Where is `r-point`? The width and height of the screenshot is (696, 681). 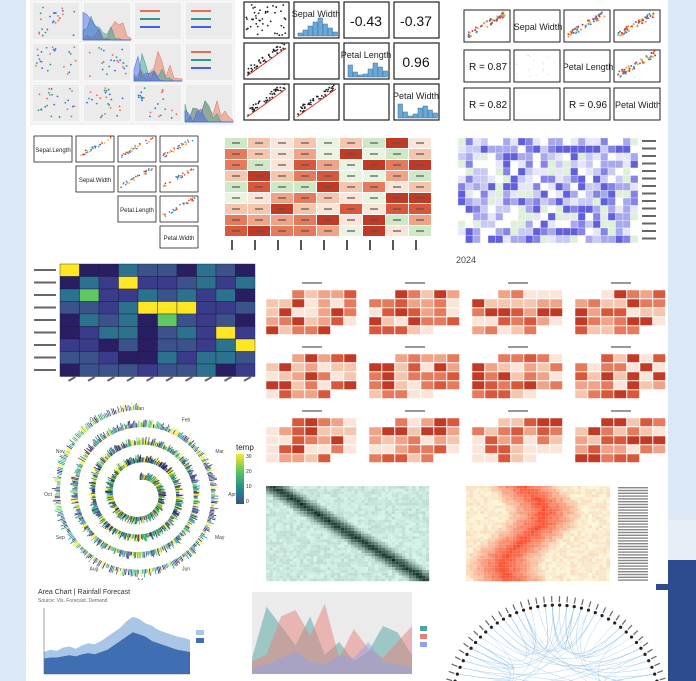
r-point is located at coordinates (593, 21).